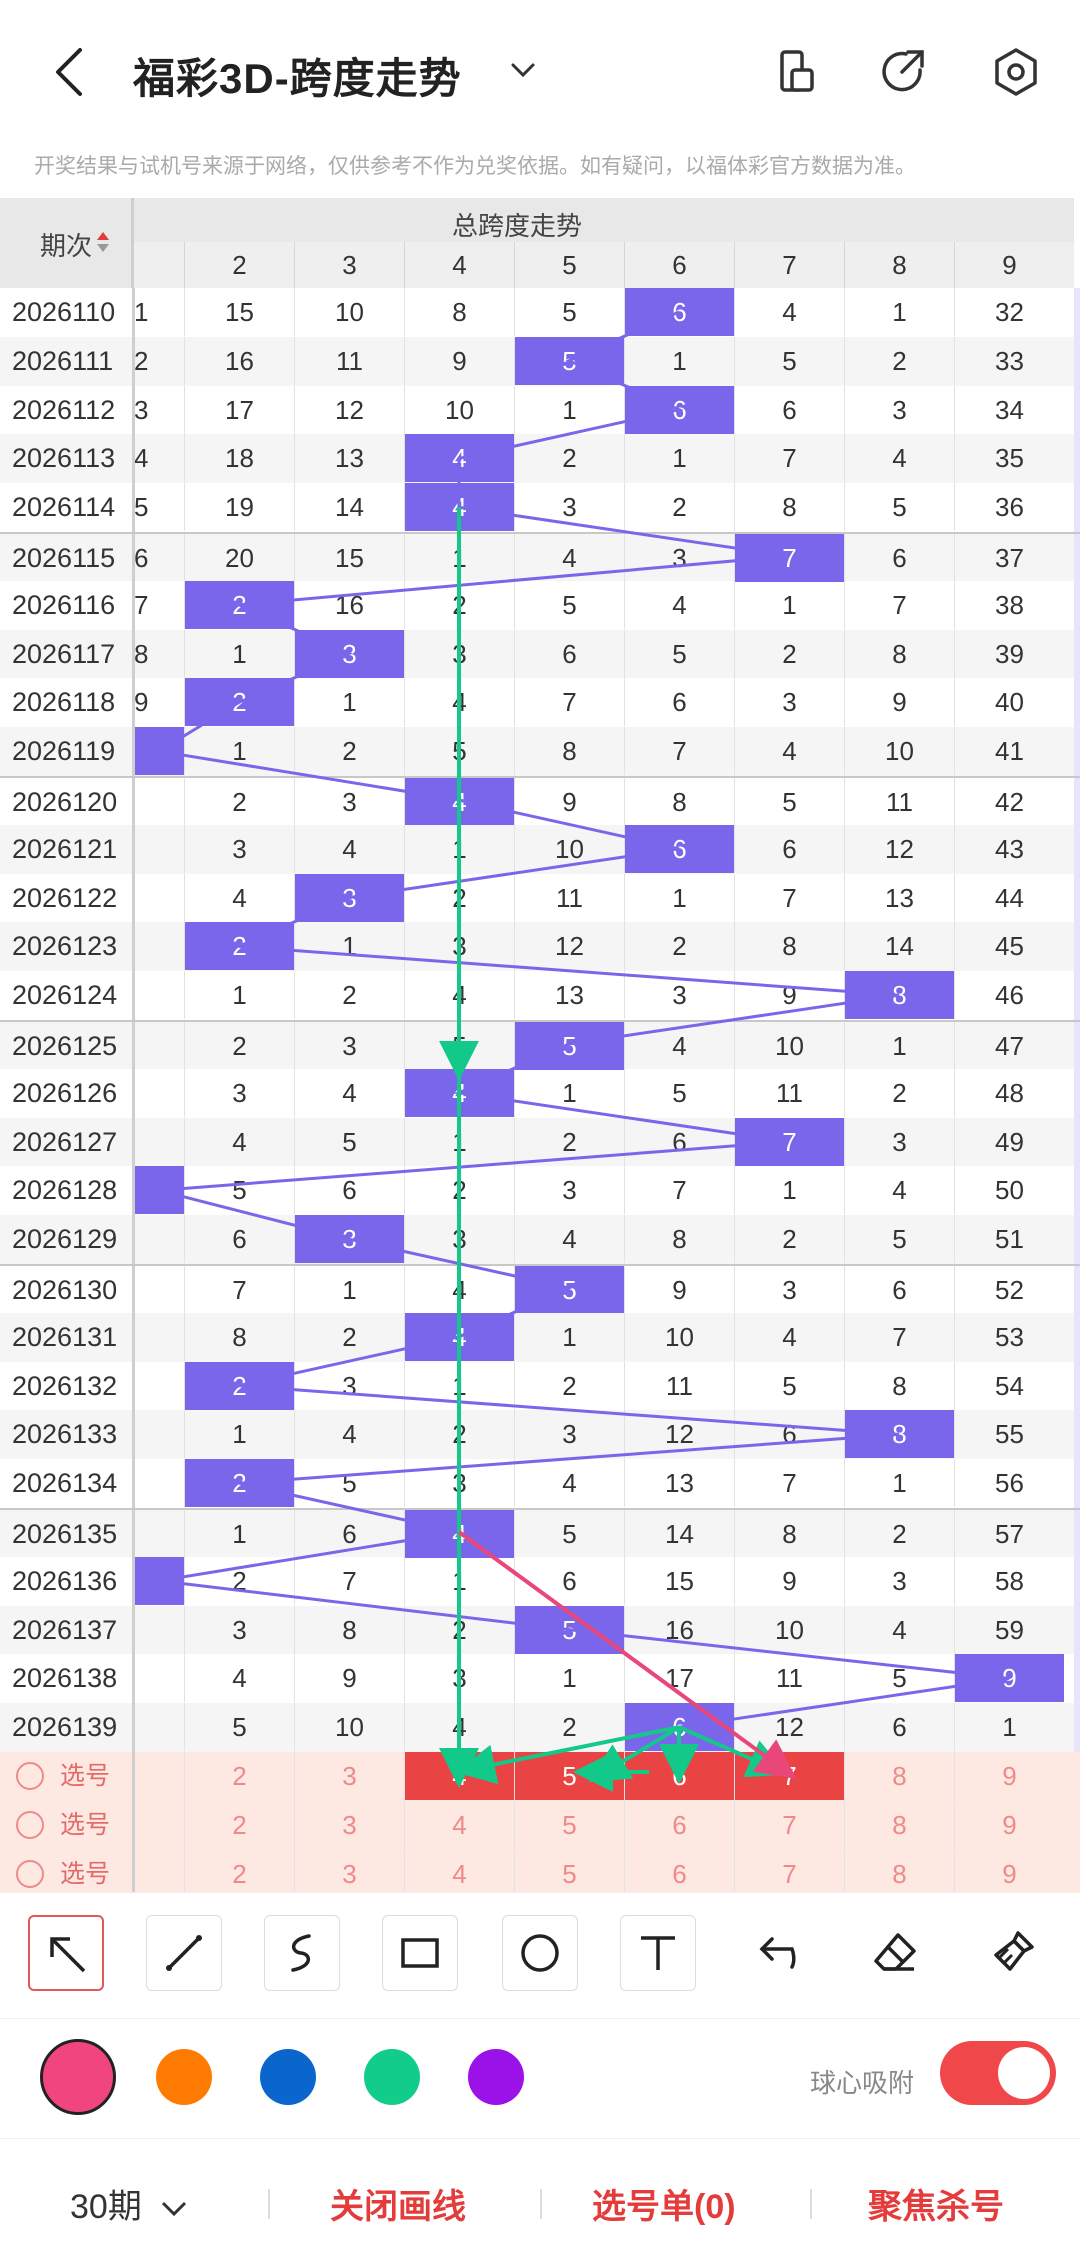 Image resolution: width=1080 pixels, height=2260 pixels. What do you see at coordinates (899, 995) in the screenshot?
I see `span-hit-cell: 8` at bounding box center [899, 995].